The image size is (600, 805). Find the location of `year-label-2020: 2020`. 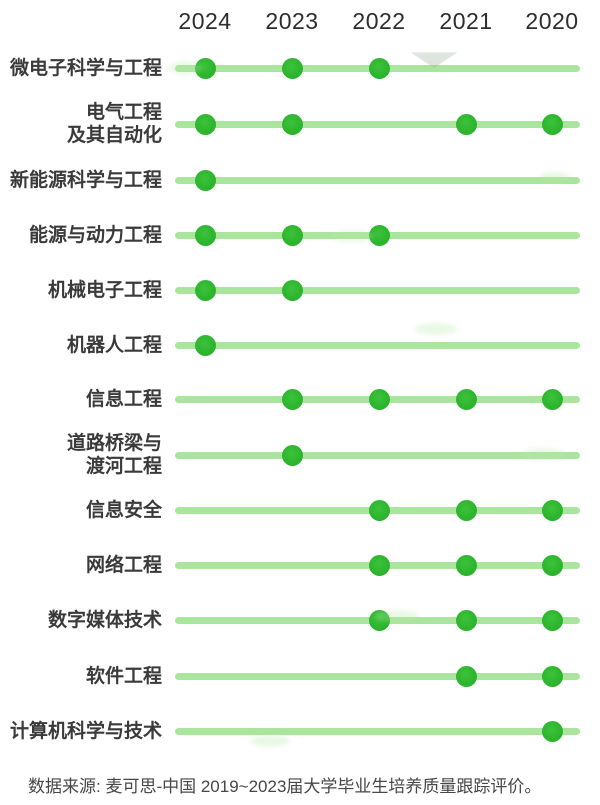

year-label-2020: 2020 is located at coordinates (552, 21).